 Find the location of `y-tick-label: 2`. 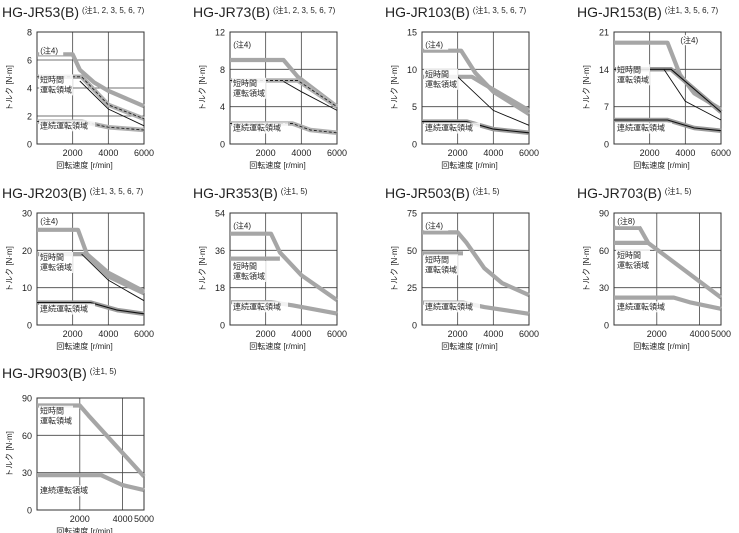

y-tick-label: 2 is located at coordinates (29, 117).